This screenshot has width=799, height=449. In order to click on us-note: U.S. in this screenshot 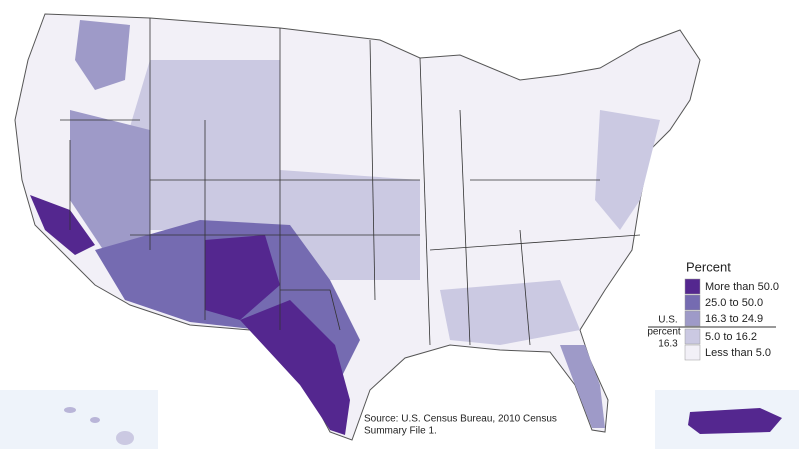, I will do `click(667, 320)`.